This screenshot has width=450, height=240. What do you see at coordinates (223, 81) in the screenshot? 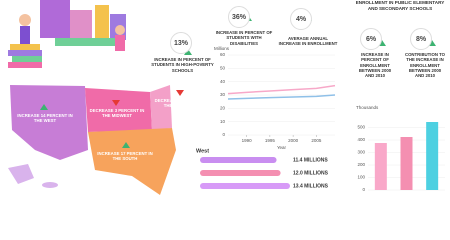
I see `y-tick-label: 40` at bounding box center [223, 81].